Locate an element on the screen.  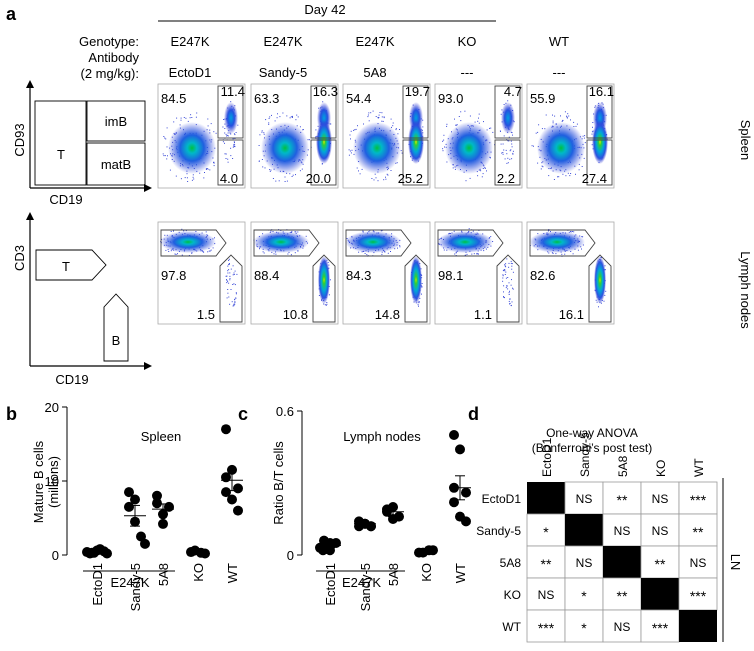
antibody-label: Antibody is located at coordinates (113, 57).